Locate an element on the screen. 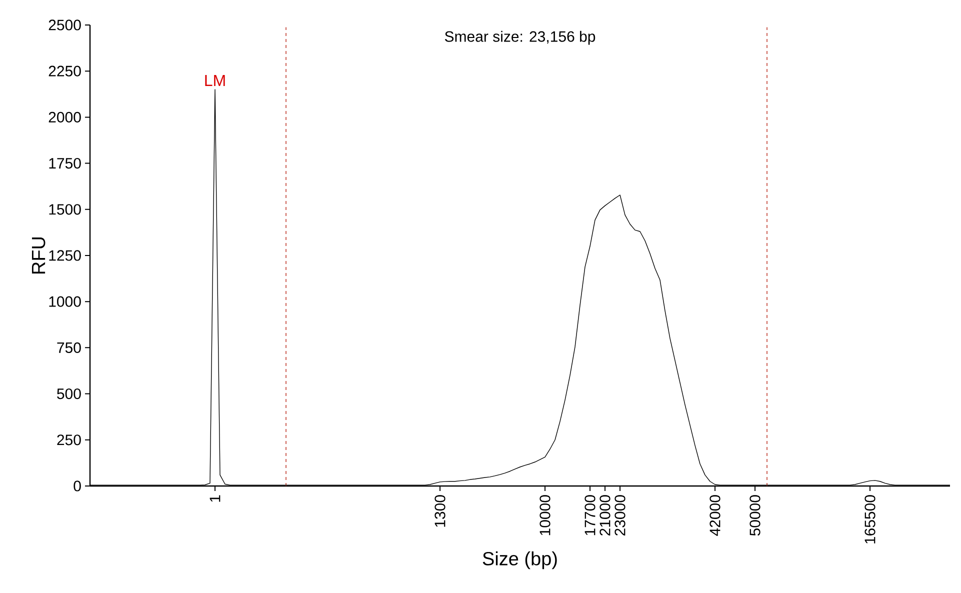  x-tick-label: 50000 is located at coordinates (755, 515).